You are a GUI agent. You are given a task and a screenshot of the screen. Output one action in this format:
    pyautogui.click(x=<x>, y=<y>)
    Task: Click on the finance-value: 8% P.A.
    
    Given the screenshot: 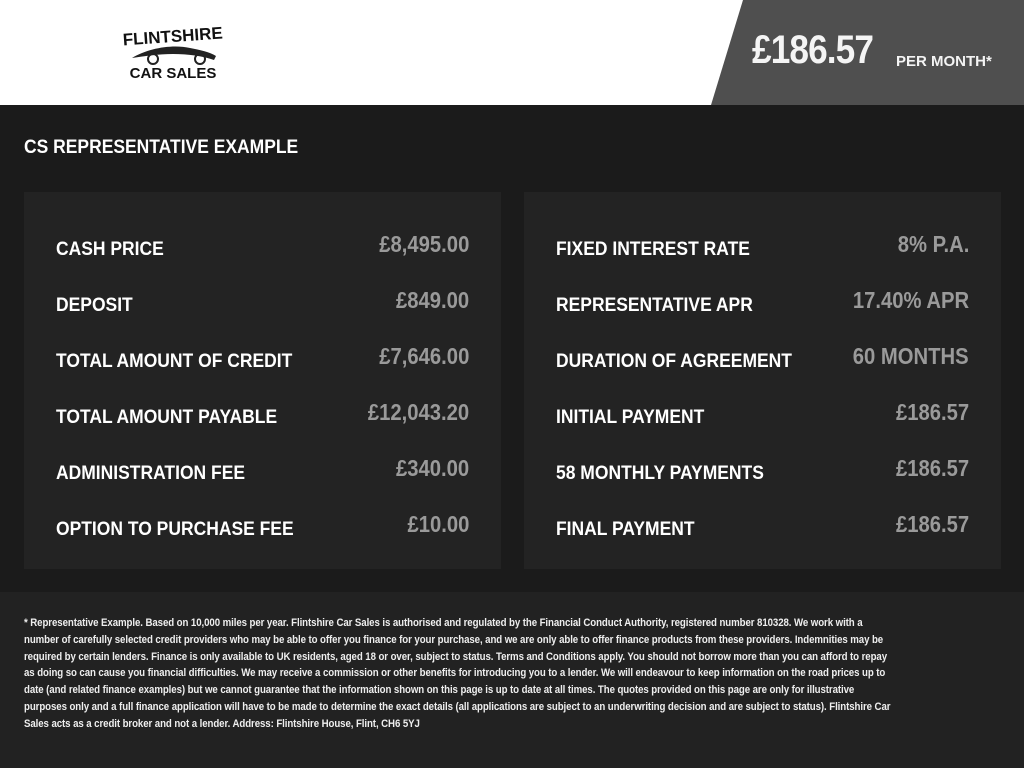 What is the action you would take?
    pyautogui.click(x=933, y=243)
    